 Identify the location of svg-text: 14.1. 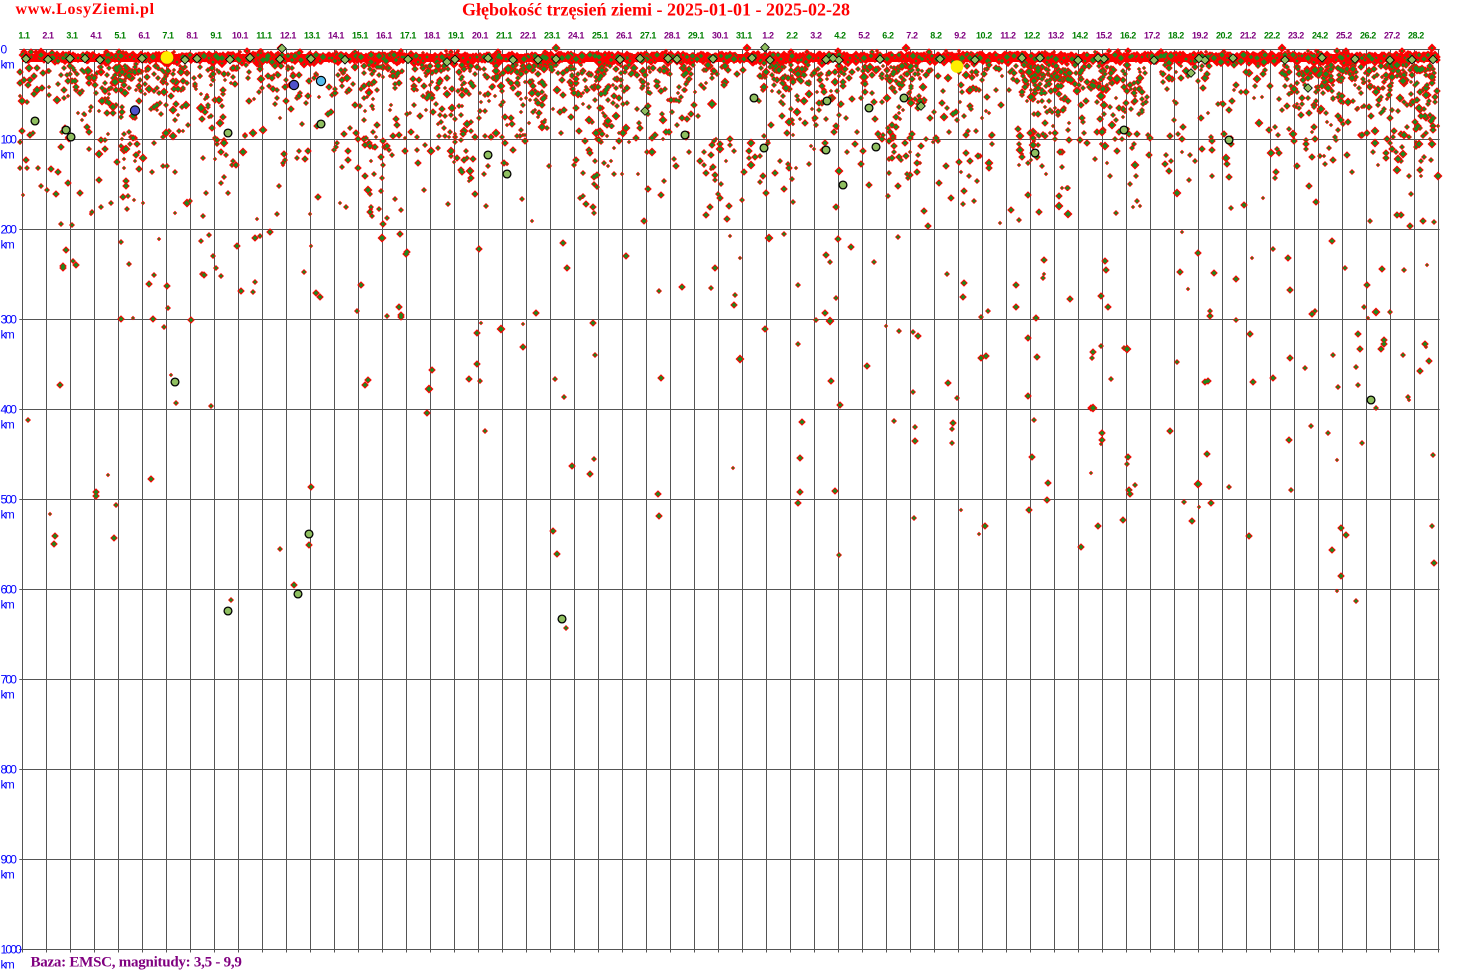
(336, 35).